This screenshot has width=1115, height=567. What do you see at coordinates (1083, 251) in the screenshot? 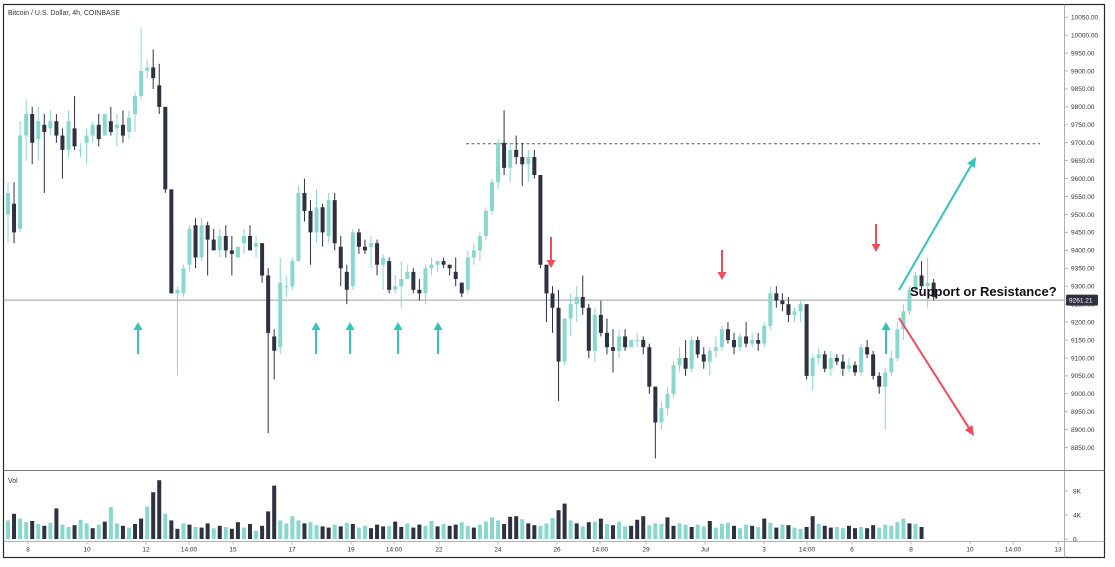
I see `price-tick-label: 9400.00` at bounding box center [1083, 251].